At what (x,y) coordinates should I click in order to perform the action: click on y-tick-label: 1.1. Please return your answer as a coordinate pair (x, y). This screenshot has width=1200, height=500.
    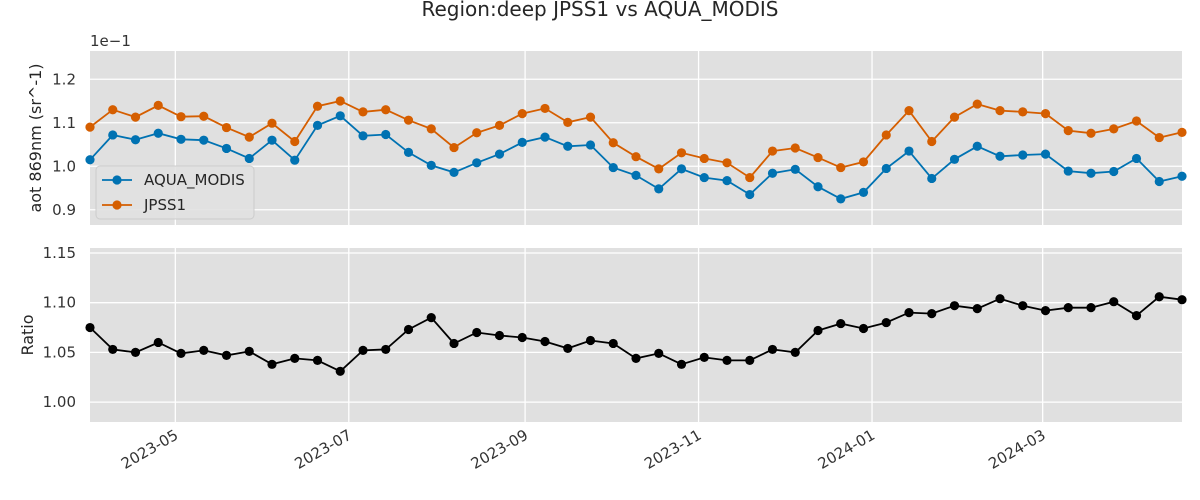
    Looking at the image, I should click on (64, 123).